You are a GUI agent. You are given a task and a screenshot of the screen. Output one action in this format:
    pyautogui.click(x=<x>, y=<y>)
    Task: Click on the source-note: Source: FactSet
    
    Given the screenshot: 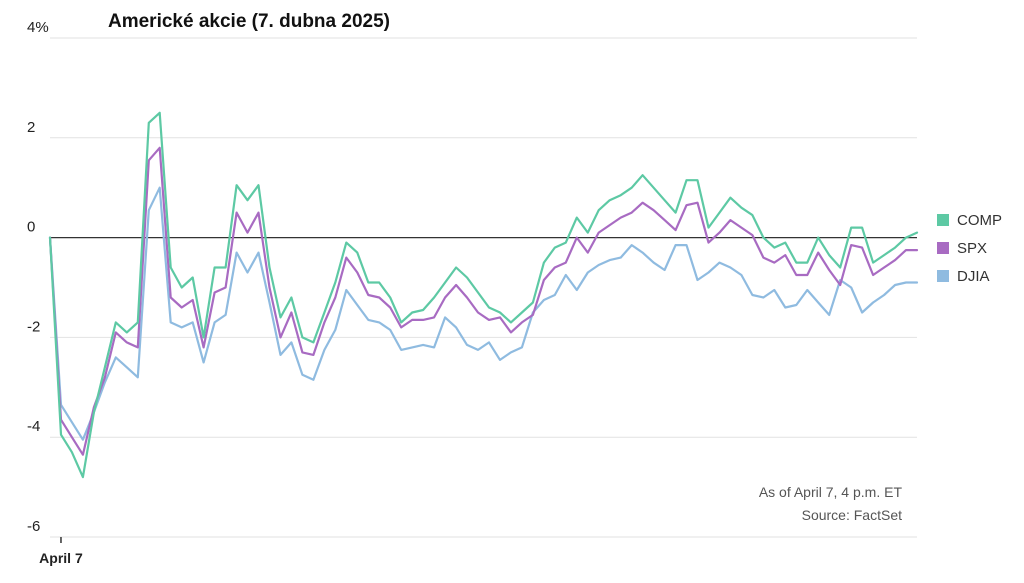 What is the action you would take?
    pyautogui.click(x=852, y=515)
    